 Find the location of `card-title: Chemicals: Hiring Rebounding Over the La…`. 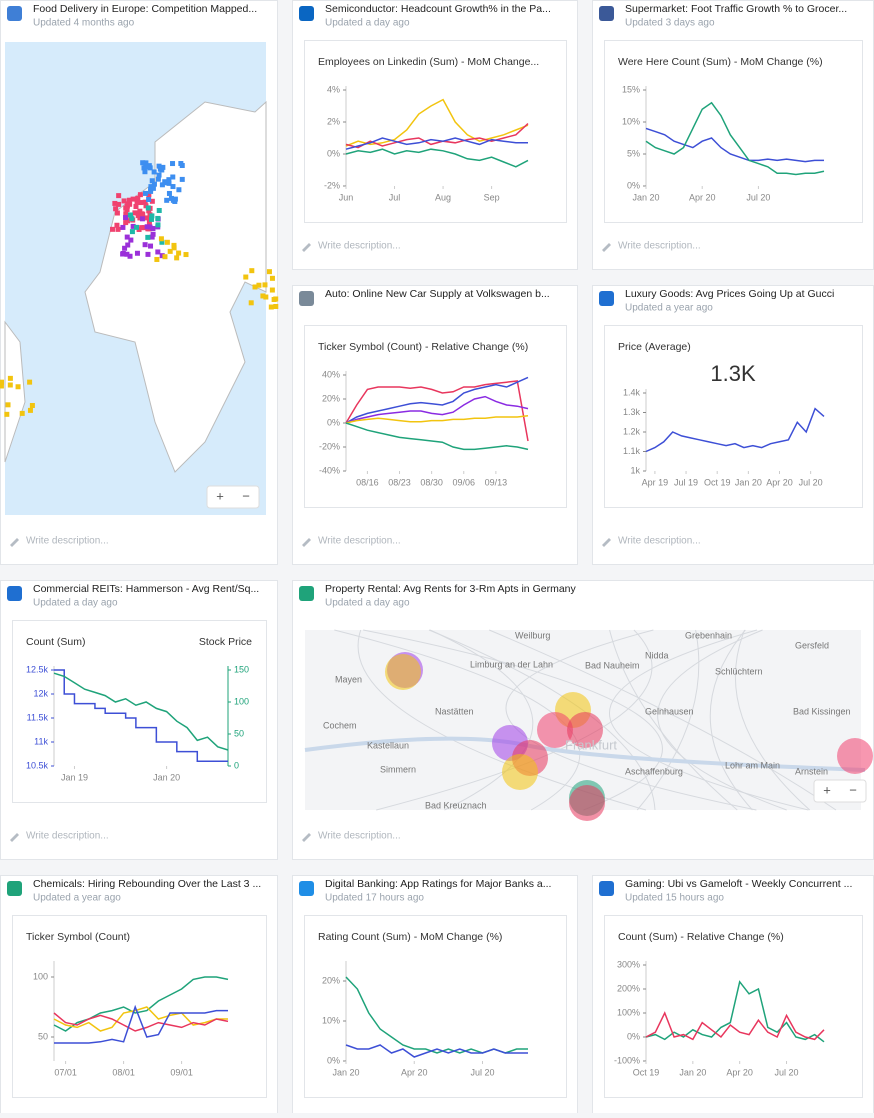

card-title: Chemicals: Hiring Rebounding Over the La… is located at coordinates (147, 884).